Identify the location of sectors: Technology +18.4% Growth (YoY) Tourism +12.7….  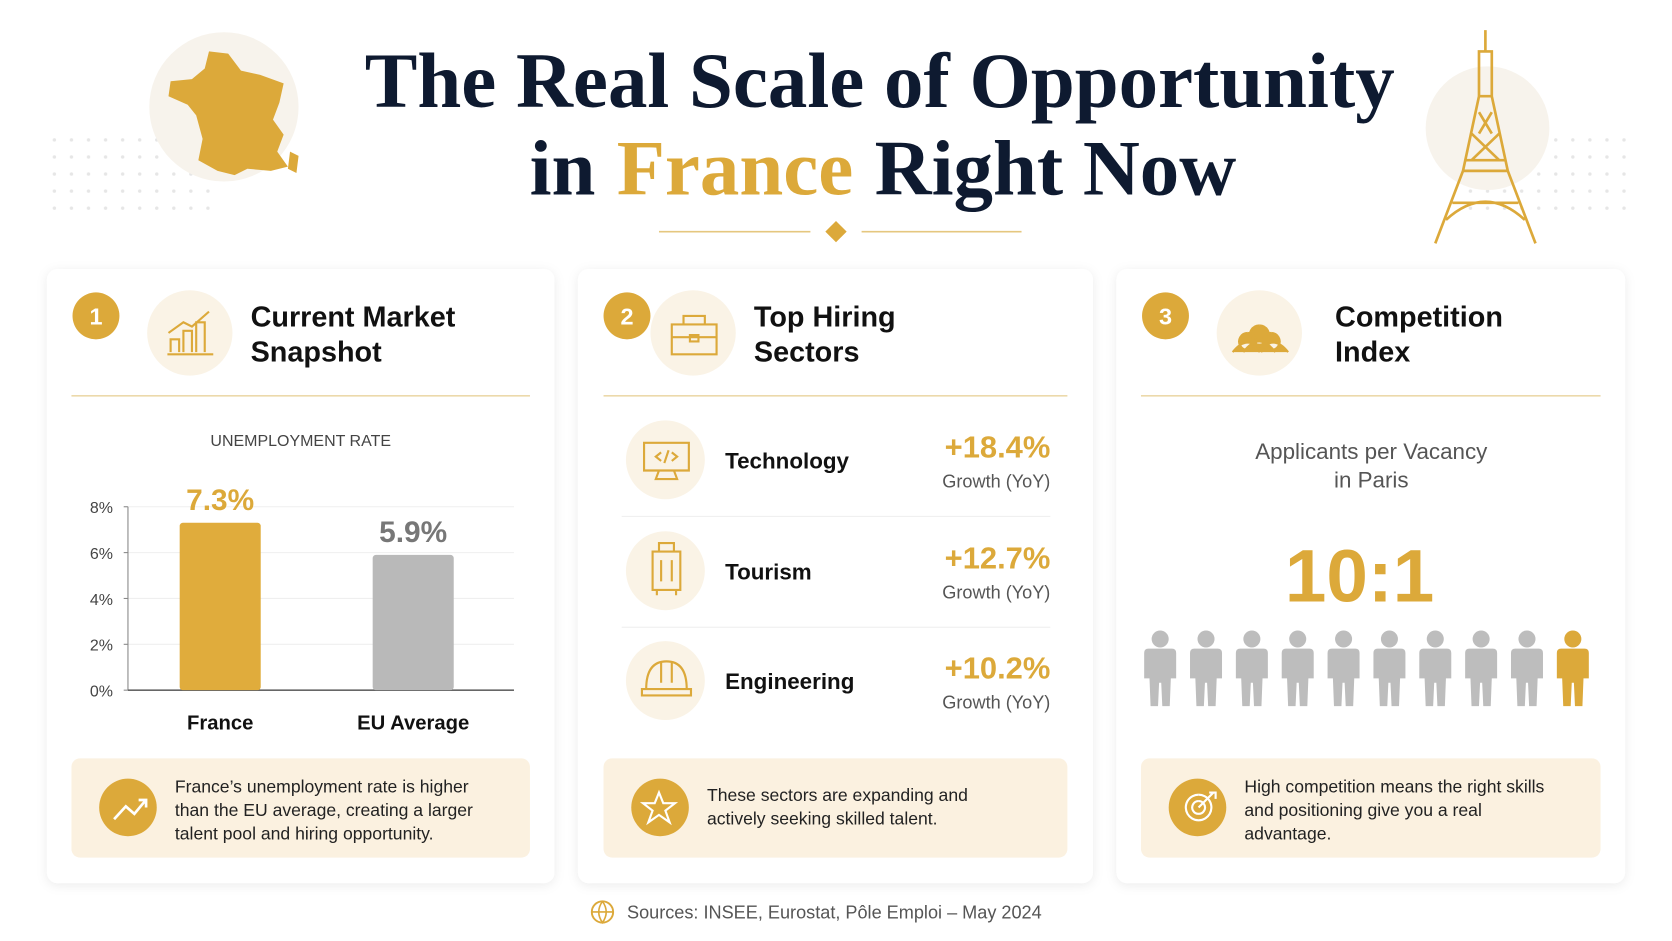
(836, 570).